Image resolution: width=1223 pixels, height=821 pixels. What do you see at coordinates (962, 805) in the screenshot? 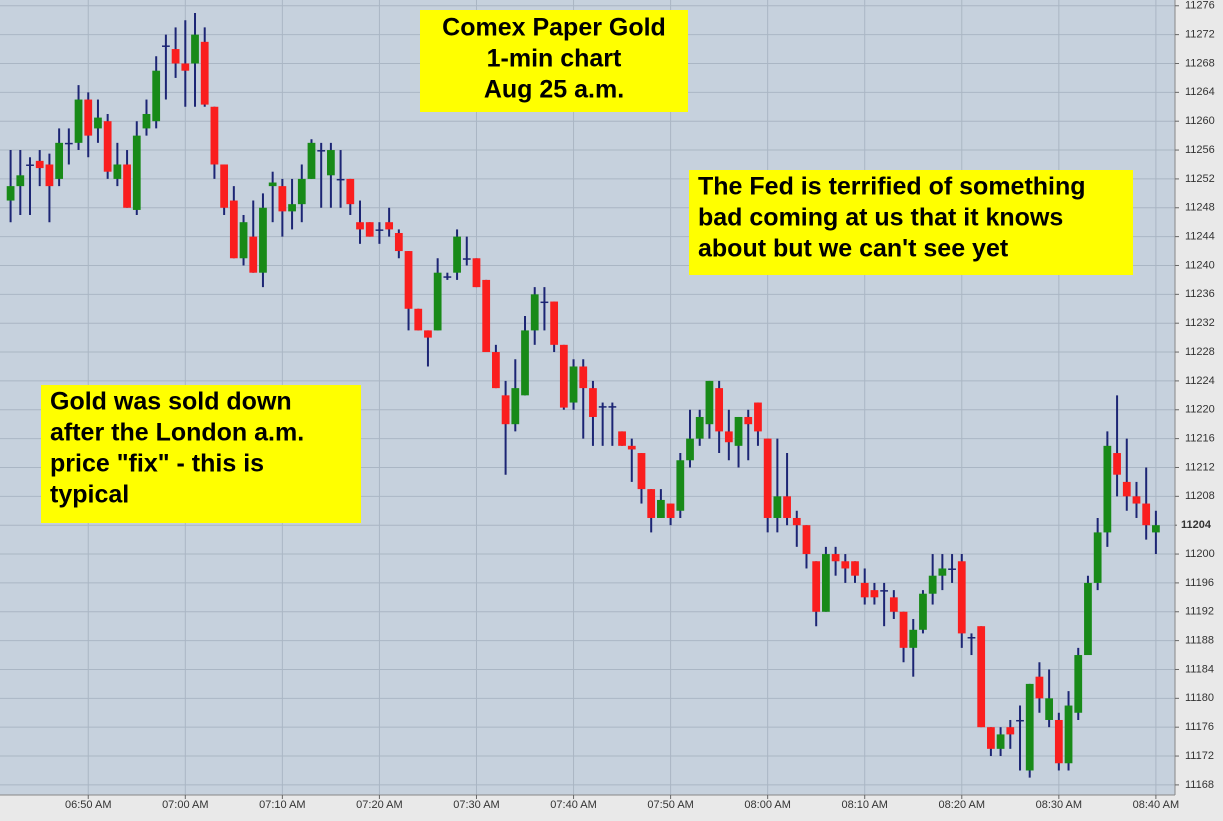
I see `x-tick-label: 08:20 AM` at bounding box center [962, 805].